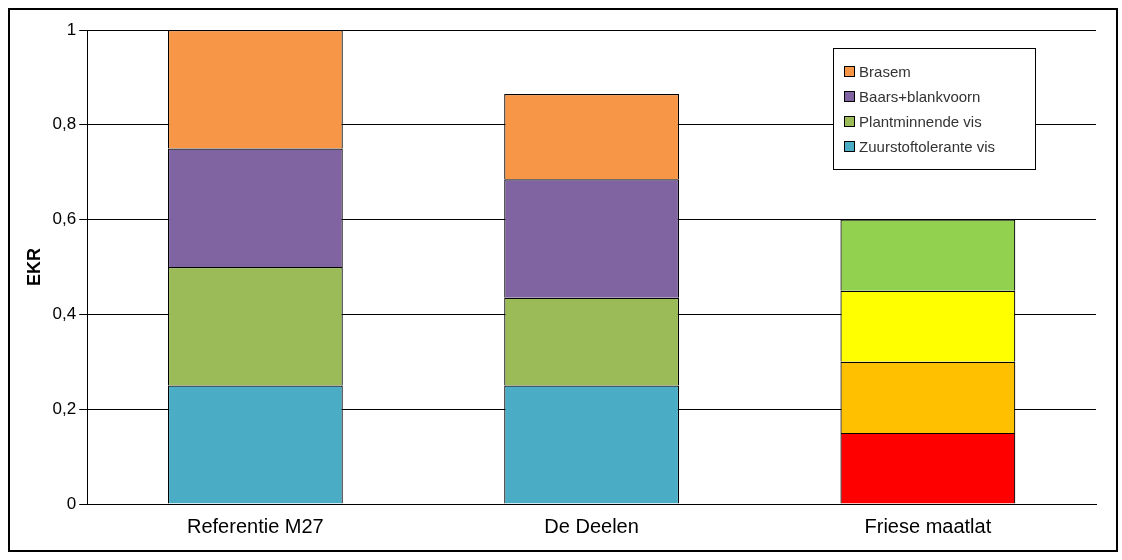  Describe the element at coordinates (885, 71) in the screenshot. I see `legend-label: Brasem` at that location.